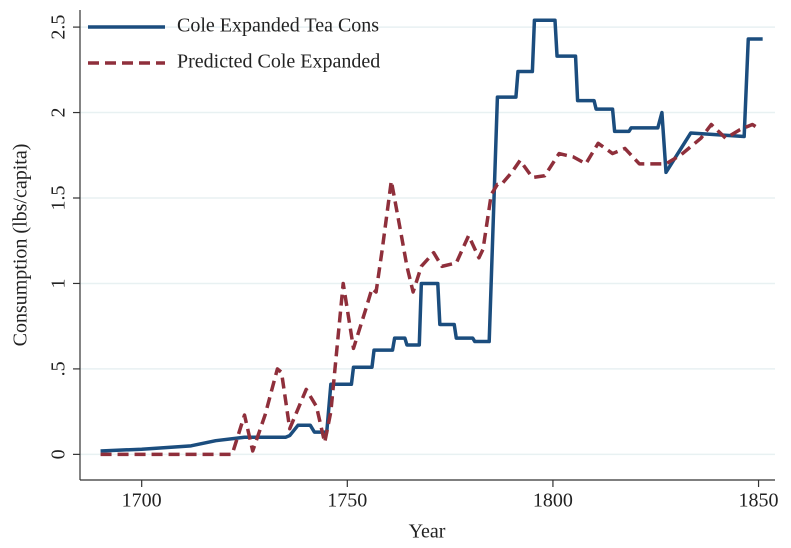 This screenshot has height=548, width=791. Describe the element at coordinates (59, 27) in the screenshot. I see `y-tick-label: 2.5` at that location.